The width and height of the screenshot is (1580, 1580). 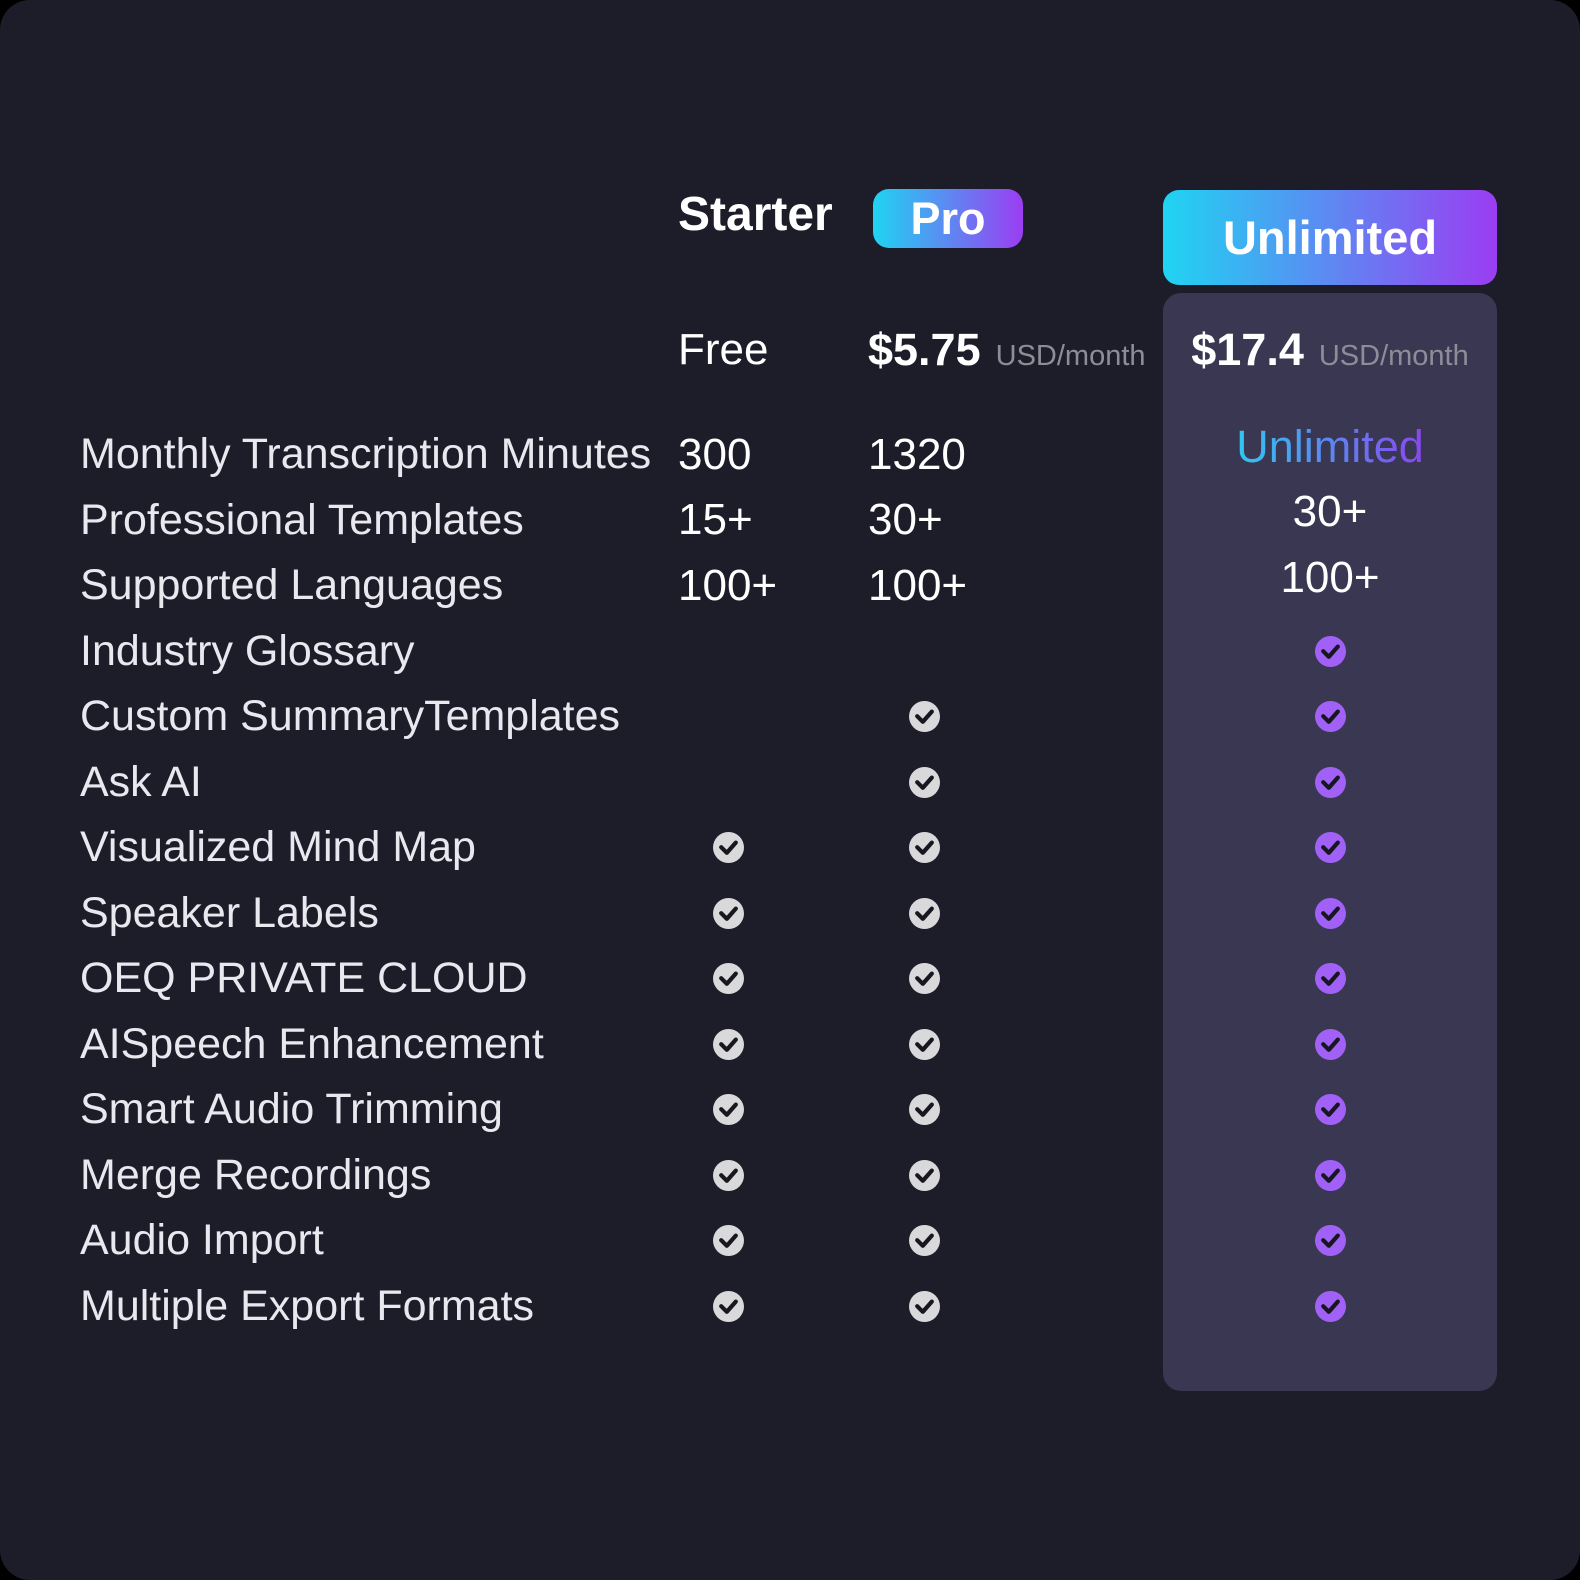 I want to click on starter-value-text: 15+, so click(x=715, y=520).